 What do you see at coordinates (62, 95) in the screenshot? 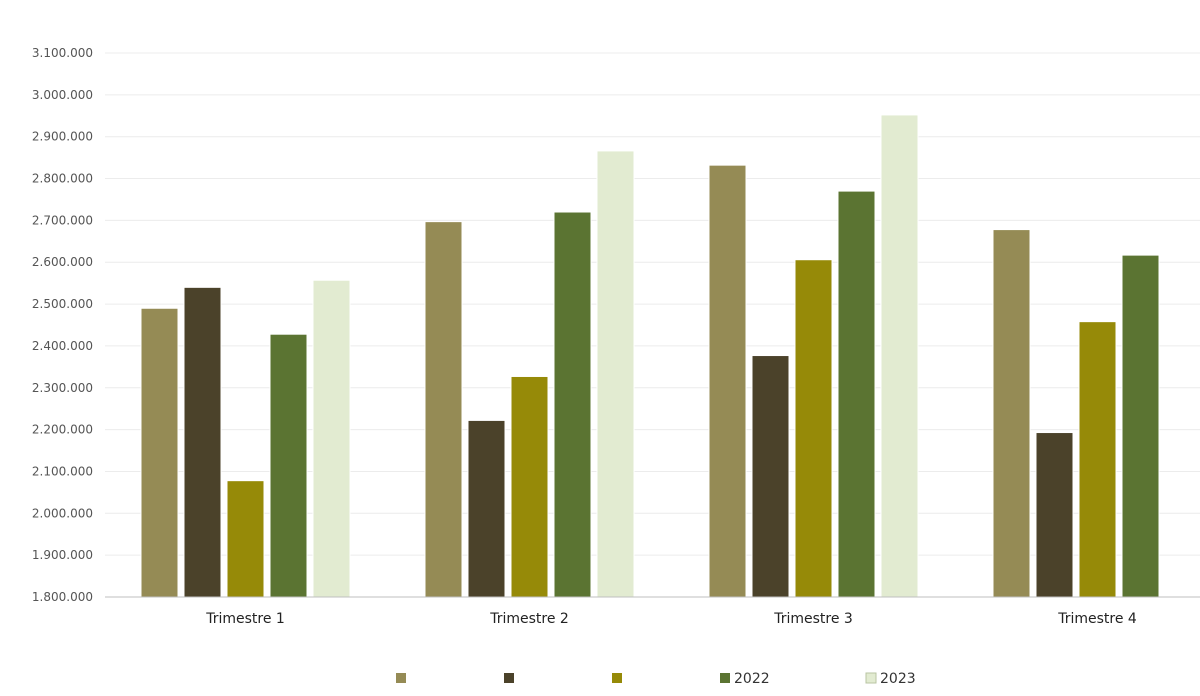
I see `y-tick-label: 3.000.000` at bounding box center [62, 95].